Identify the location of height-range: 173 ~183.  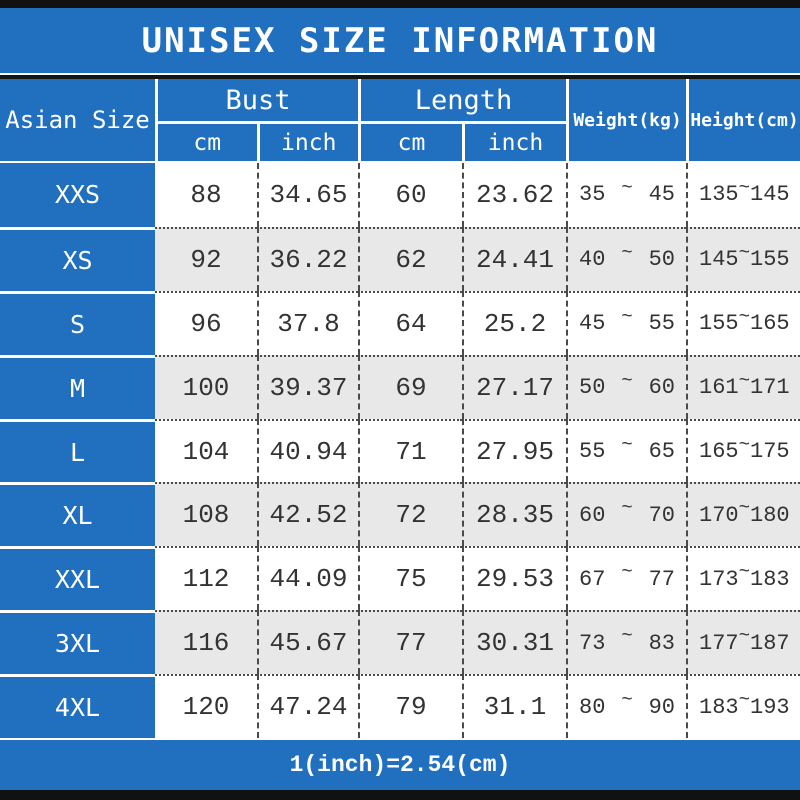
(743, 578).